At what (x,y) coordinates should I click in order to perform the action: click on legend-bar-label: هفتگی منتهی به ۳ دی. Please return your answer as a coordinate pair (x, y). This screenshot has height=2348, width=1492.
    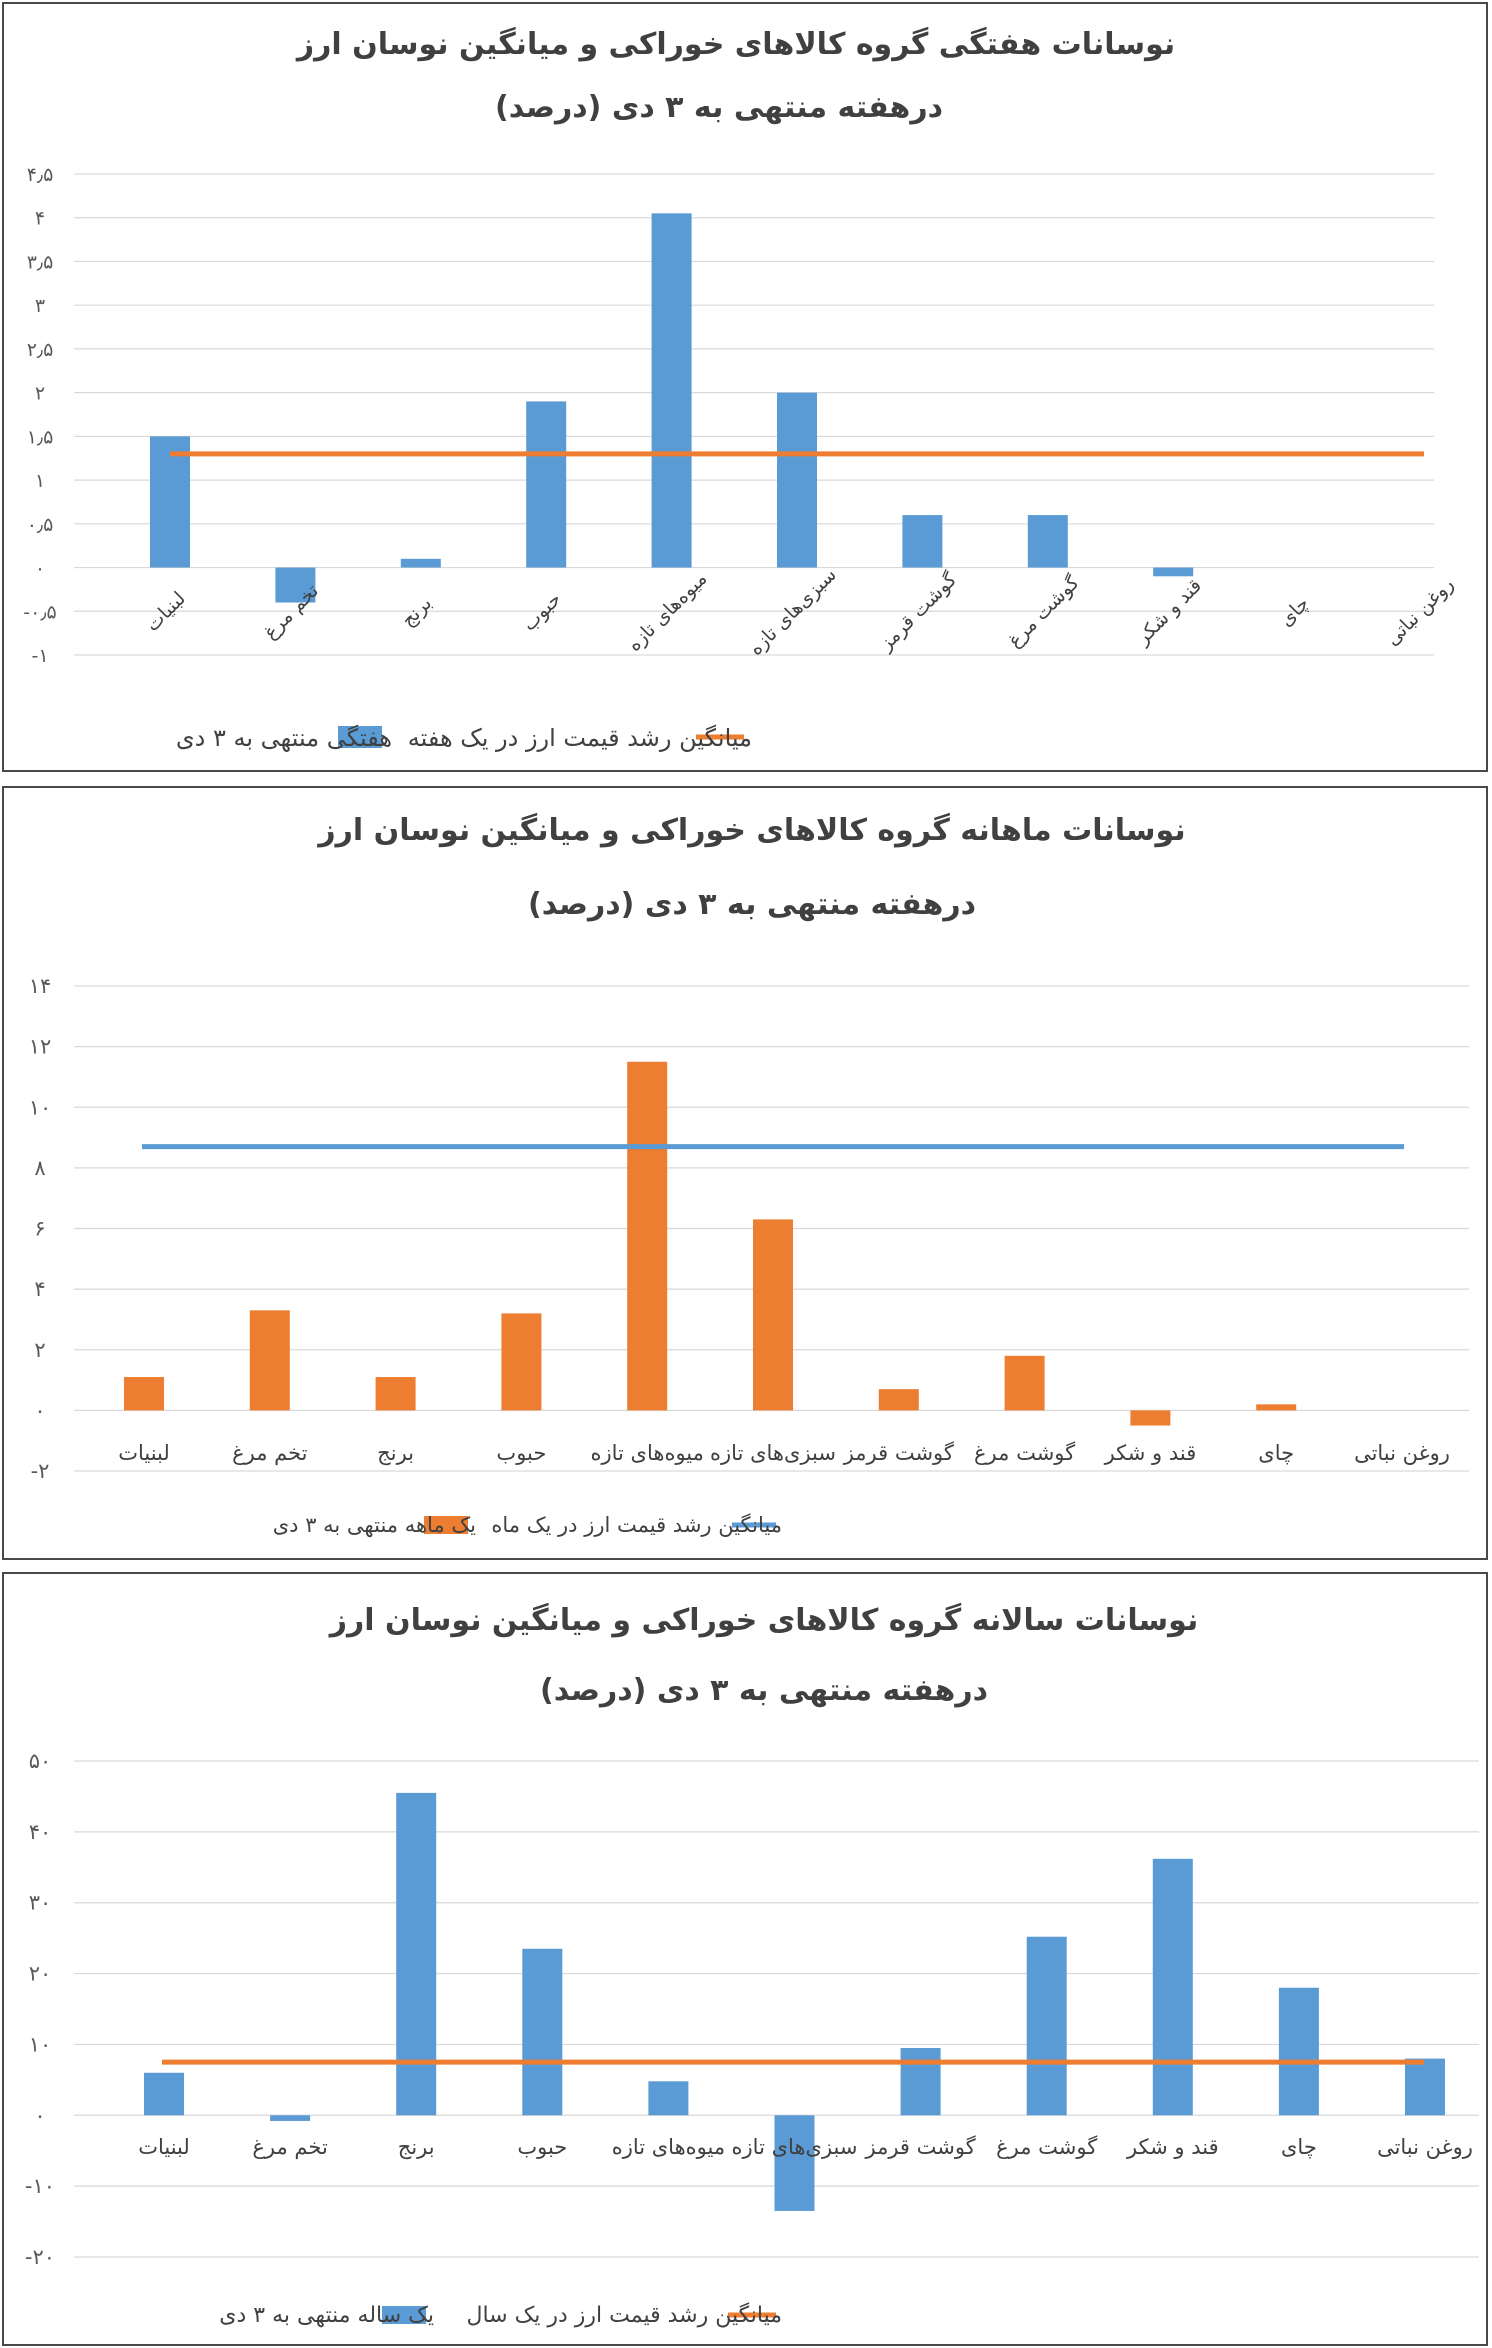
    Looking at the image, I should click on (284, 738).